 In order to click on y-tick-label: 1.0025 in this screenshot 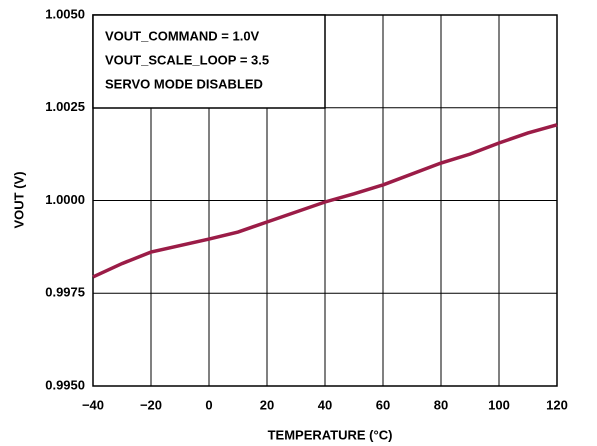, I will do `click(65, 106)`.